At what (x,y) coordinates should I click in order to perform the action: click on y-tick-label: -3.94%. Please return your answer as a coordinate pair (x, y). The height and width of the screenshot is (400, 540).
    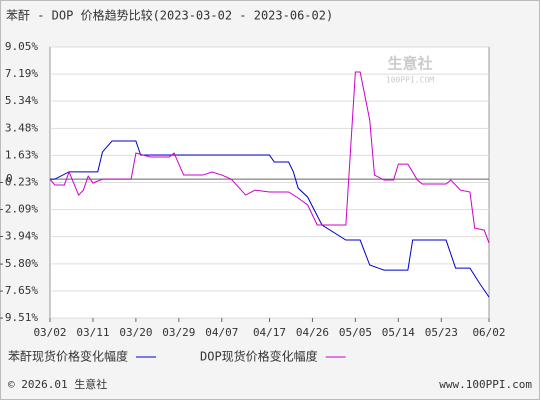
    Looking at the image, I should click on (19, 236).